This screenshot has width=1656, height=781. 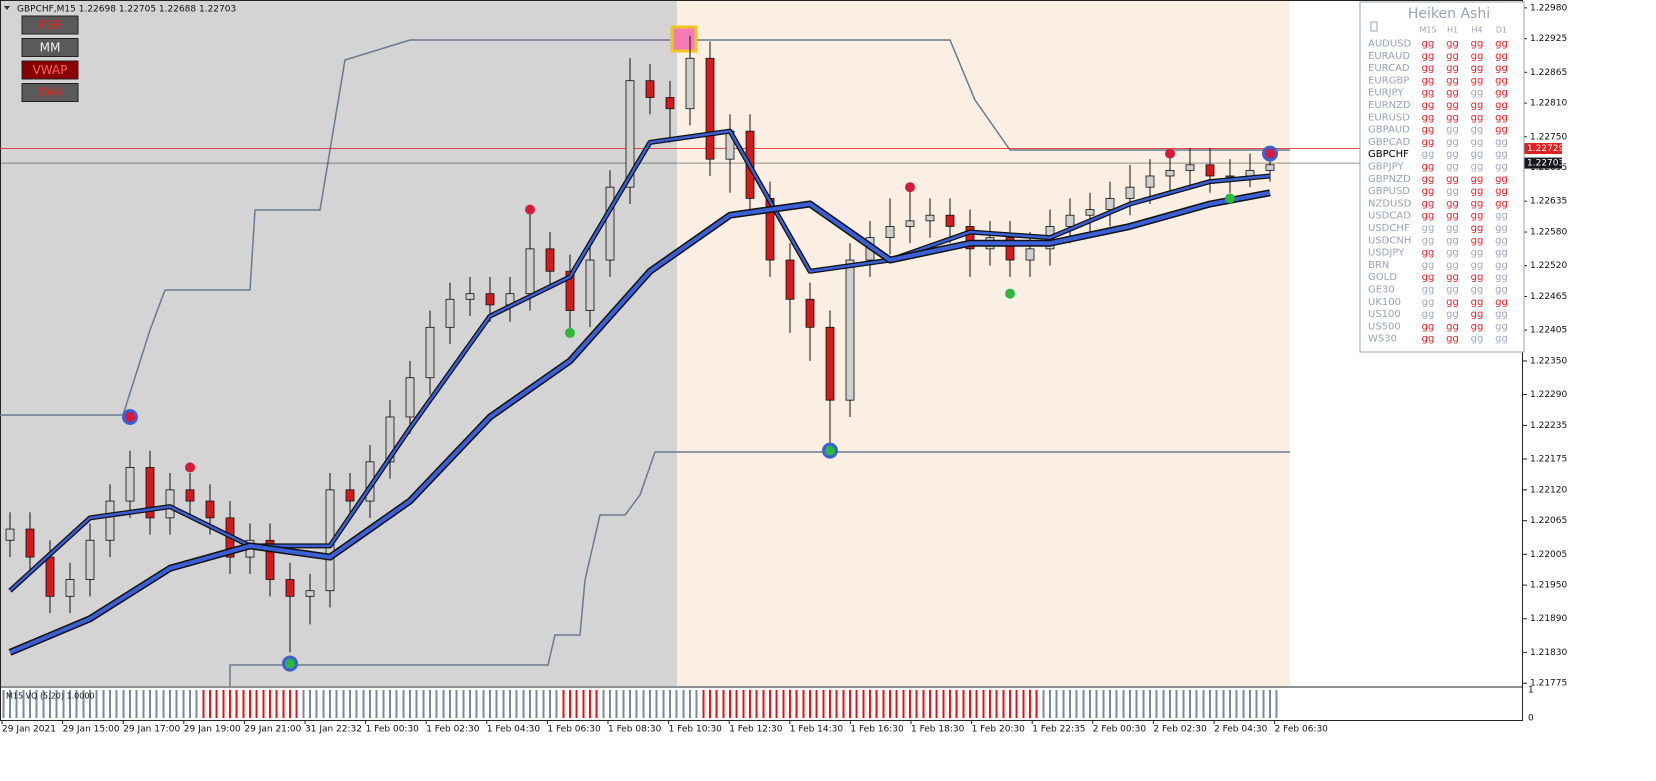 I want to click on x-tick-label: 1 Feb 12:30, so click(x=756, y=730).